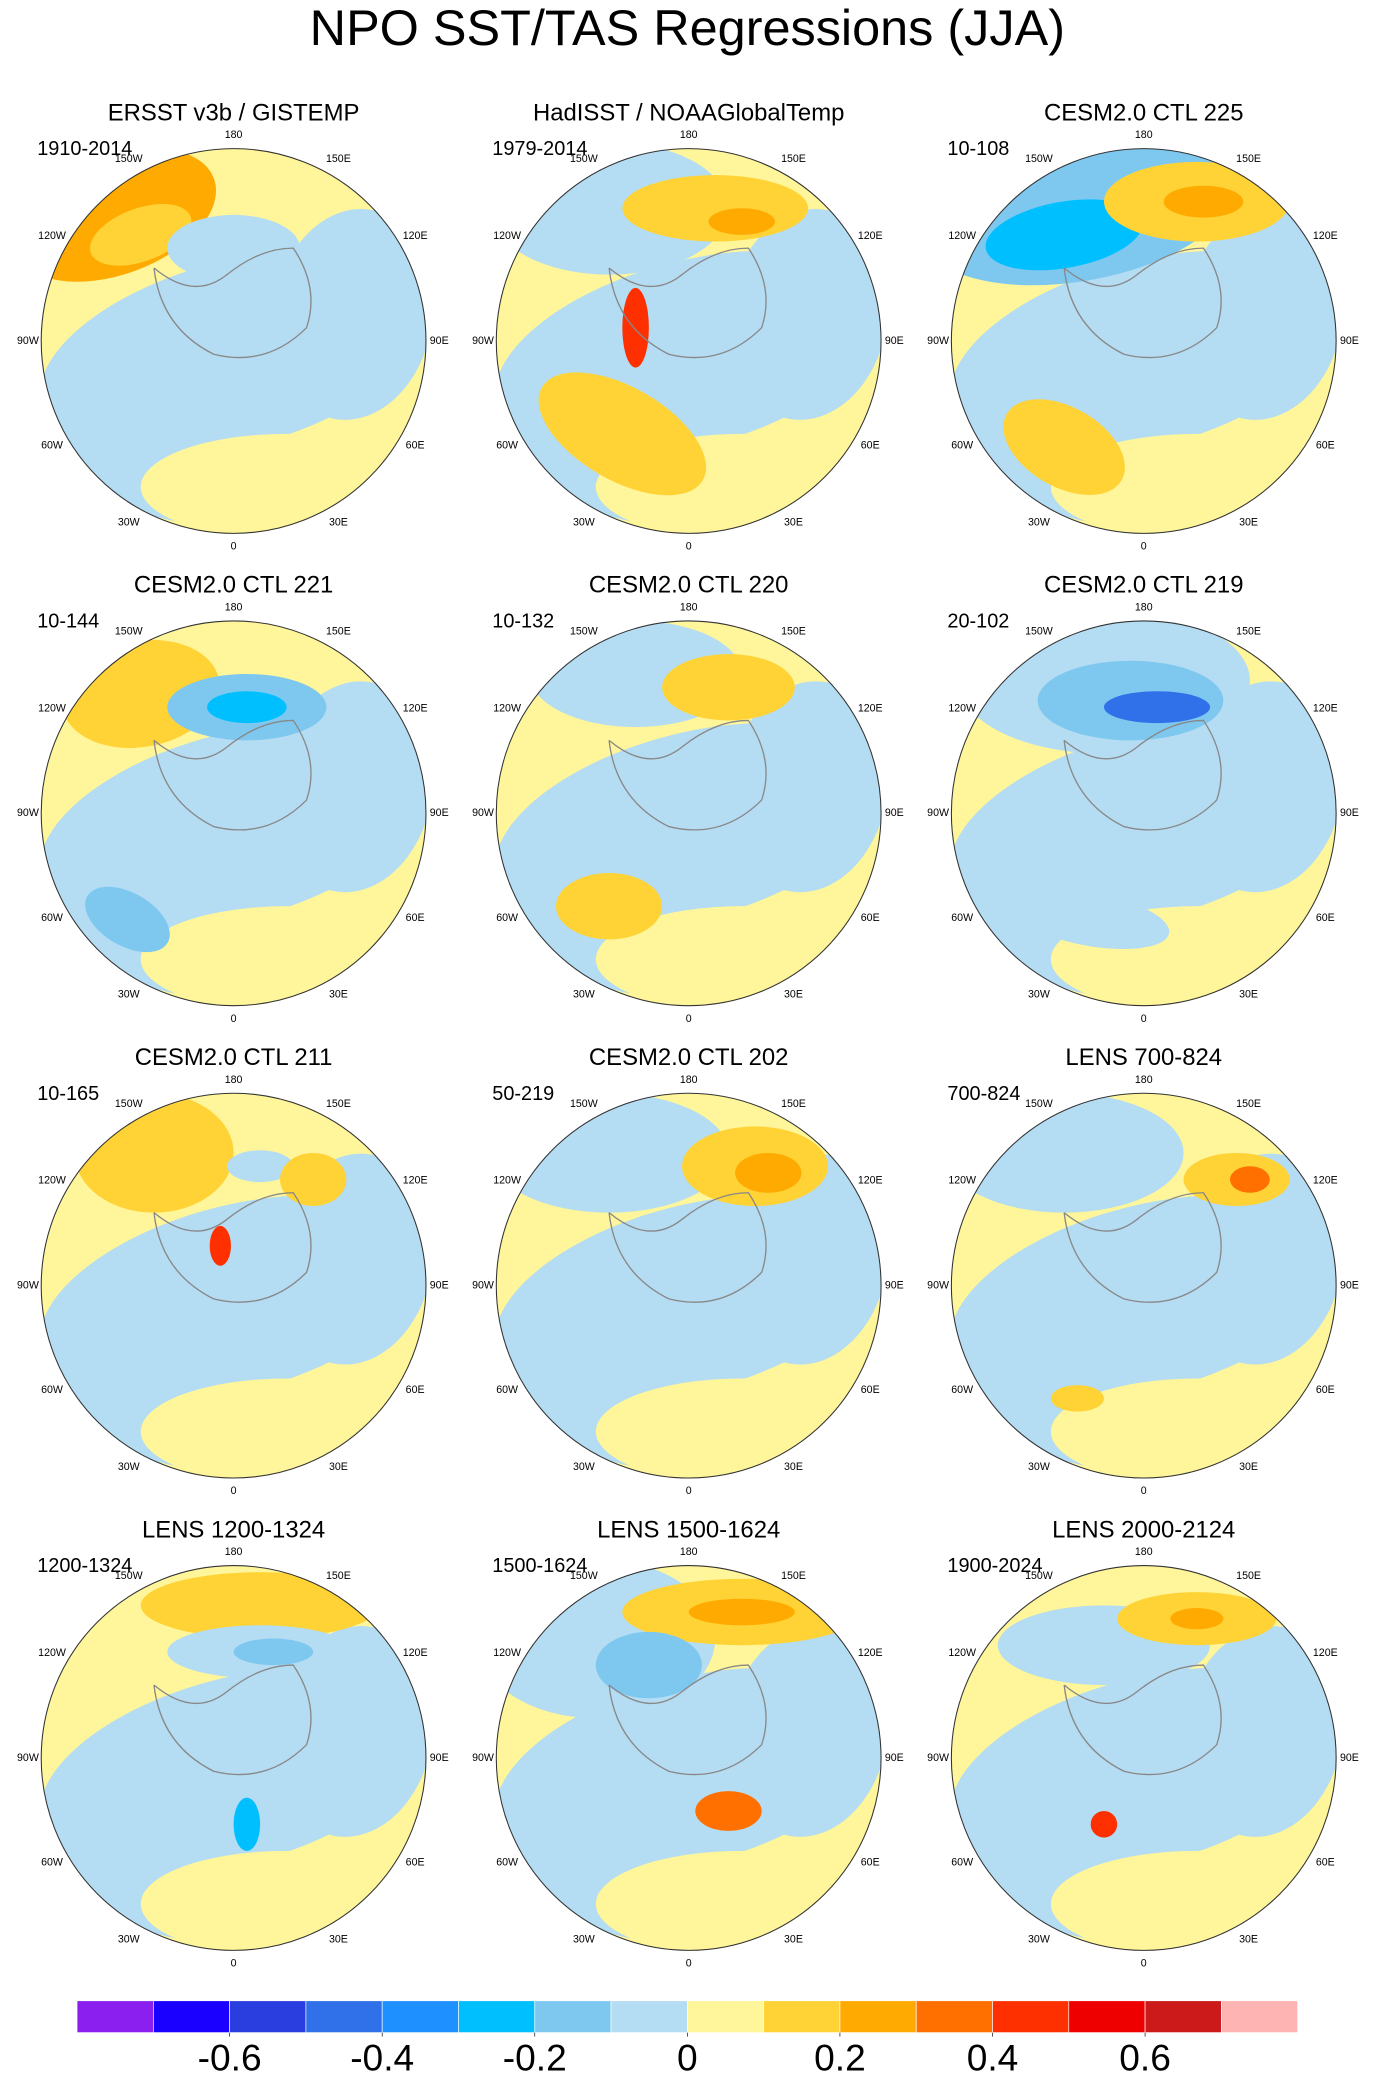  What do you see at coordinates (978, 622) in the screenshot?
I see `panel-period: 20-102` at bounding box center [978, 622].